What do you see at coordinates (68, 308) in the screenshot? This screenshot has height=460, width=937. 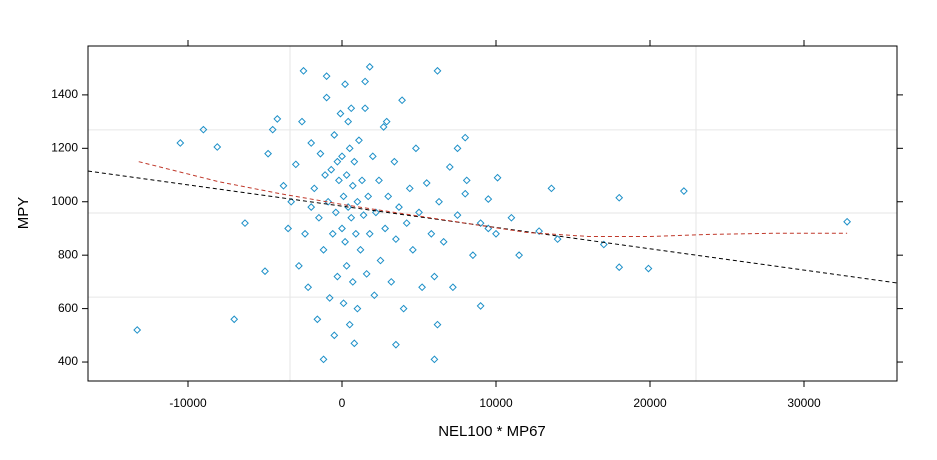 I see `y-tick-label: 600` at bounding box center [68, 308].